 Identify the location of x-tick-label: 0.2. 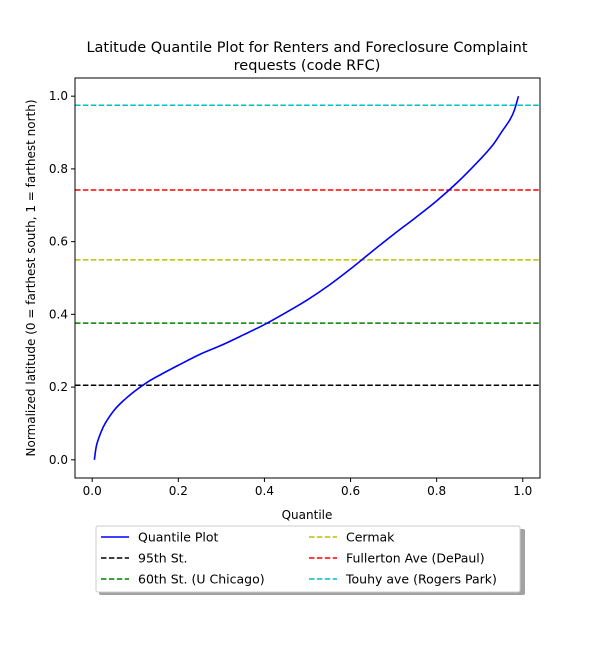
(178, 491).